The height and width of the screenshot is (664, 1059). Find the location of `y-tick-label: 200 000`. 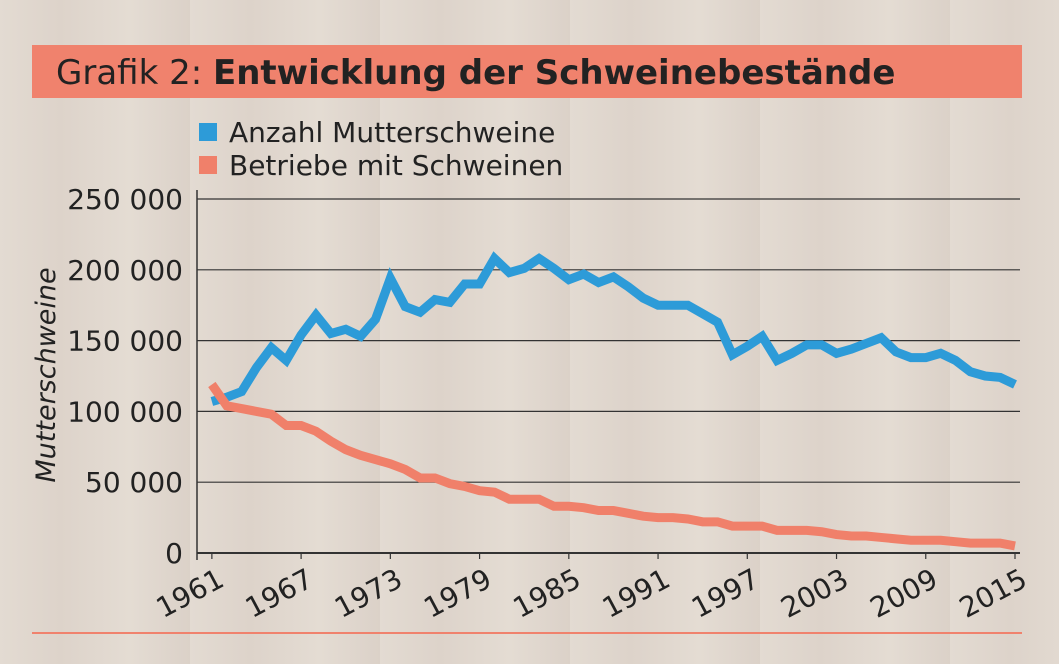

y-tick-label: 200 000 is located at coordinates (125, 270).